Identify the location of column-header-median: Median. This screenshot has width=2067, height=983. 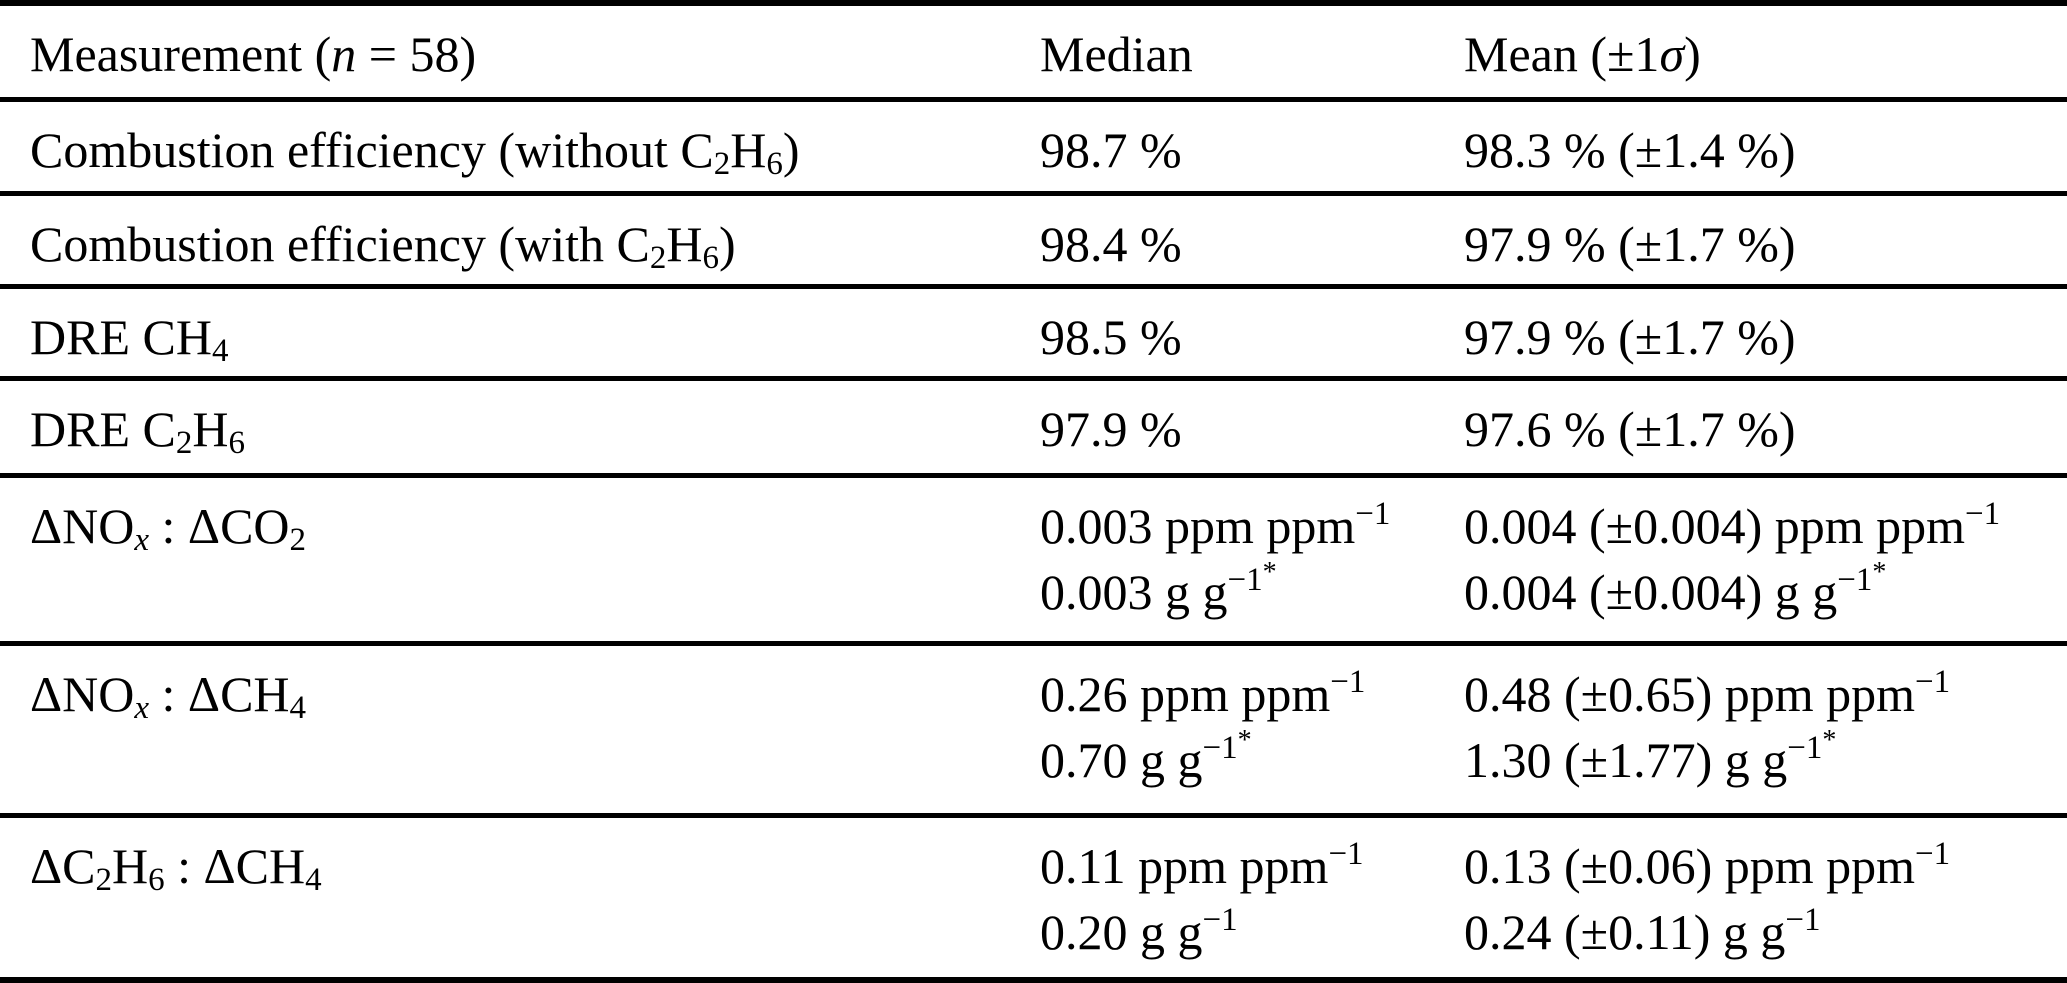
(1116, 54).